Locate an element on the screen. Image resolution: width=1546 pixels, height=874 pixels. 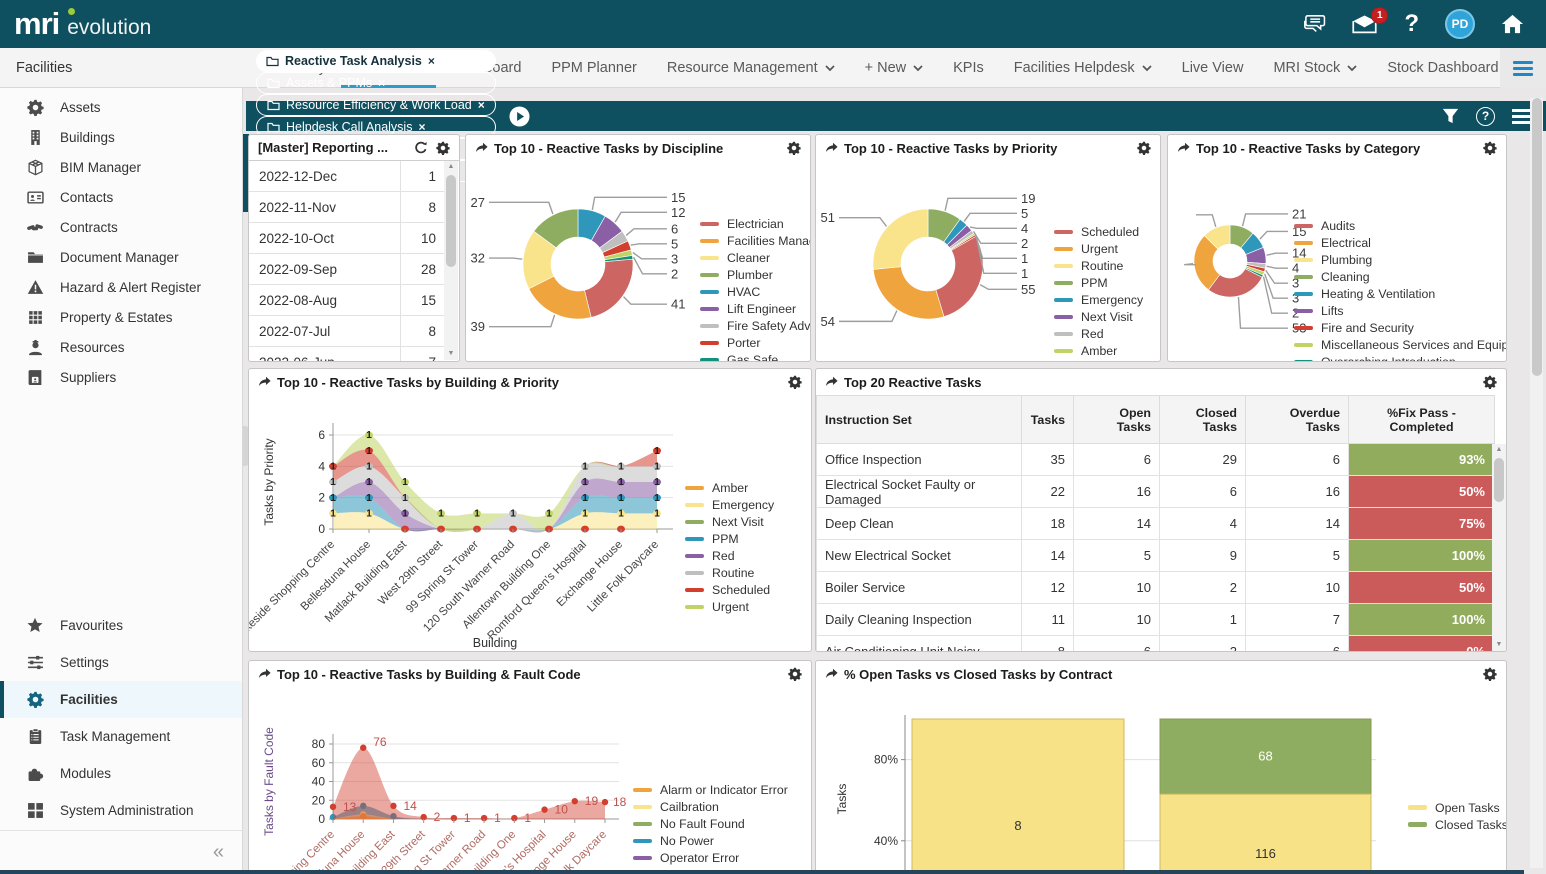
nav-item-live-view: Live View is located at coordinates (1213, 68).